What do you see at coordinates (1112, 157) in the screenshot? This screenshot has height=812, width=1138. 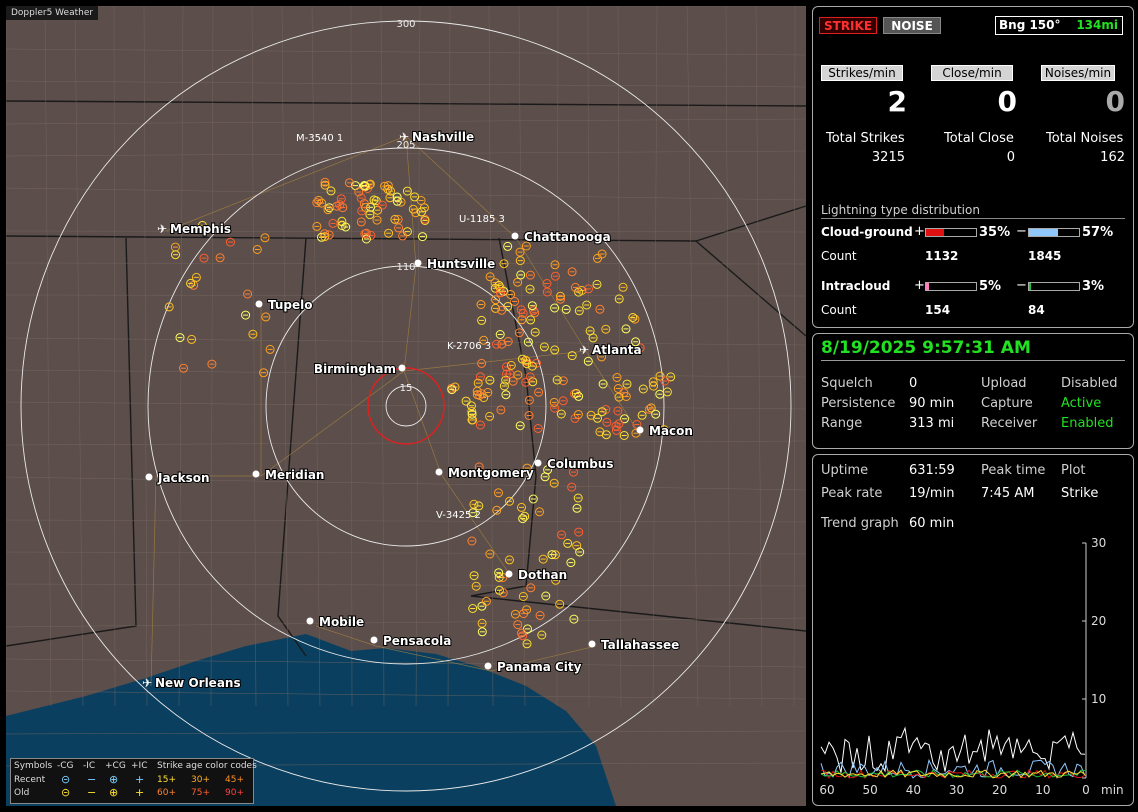 I see `total-noises-value: 162` at bounding box center [1112, 157].